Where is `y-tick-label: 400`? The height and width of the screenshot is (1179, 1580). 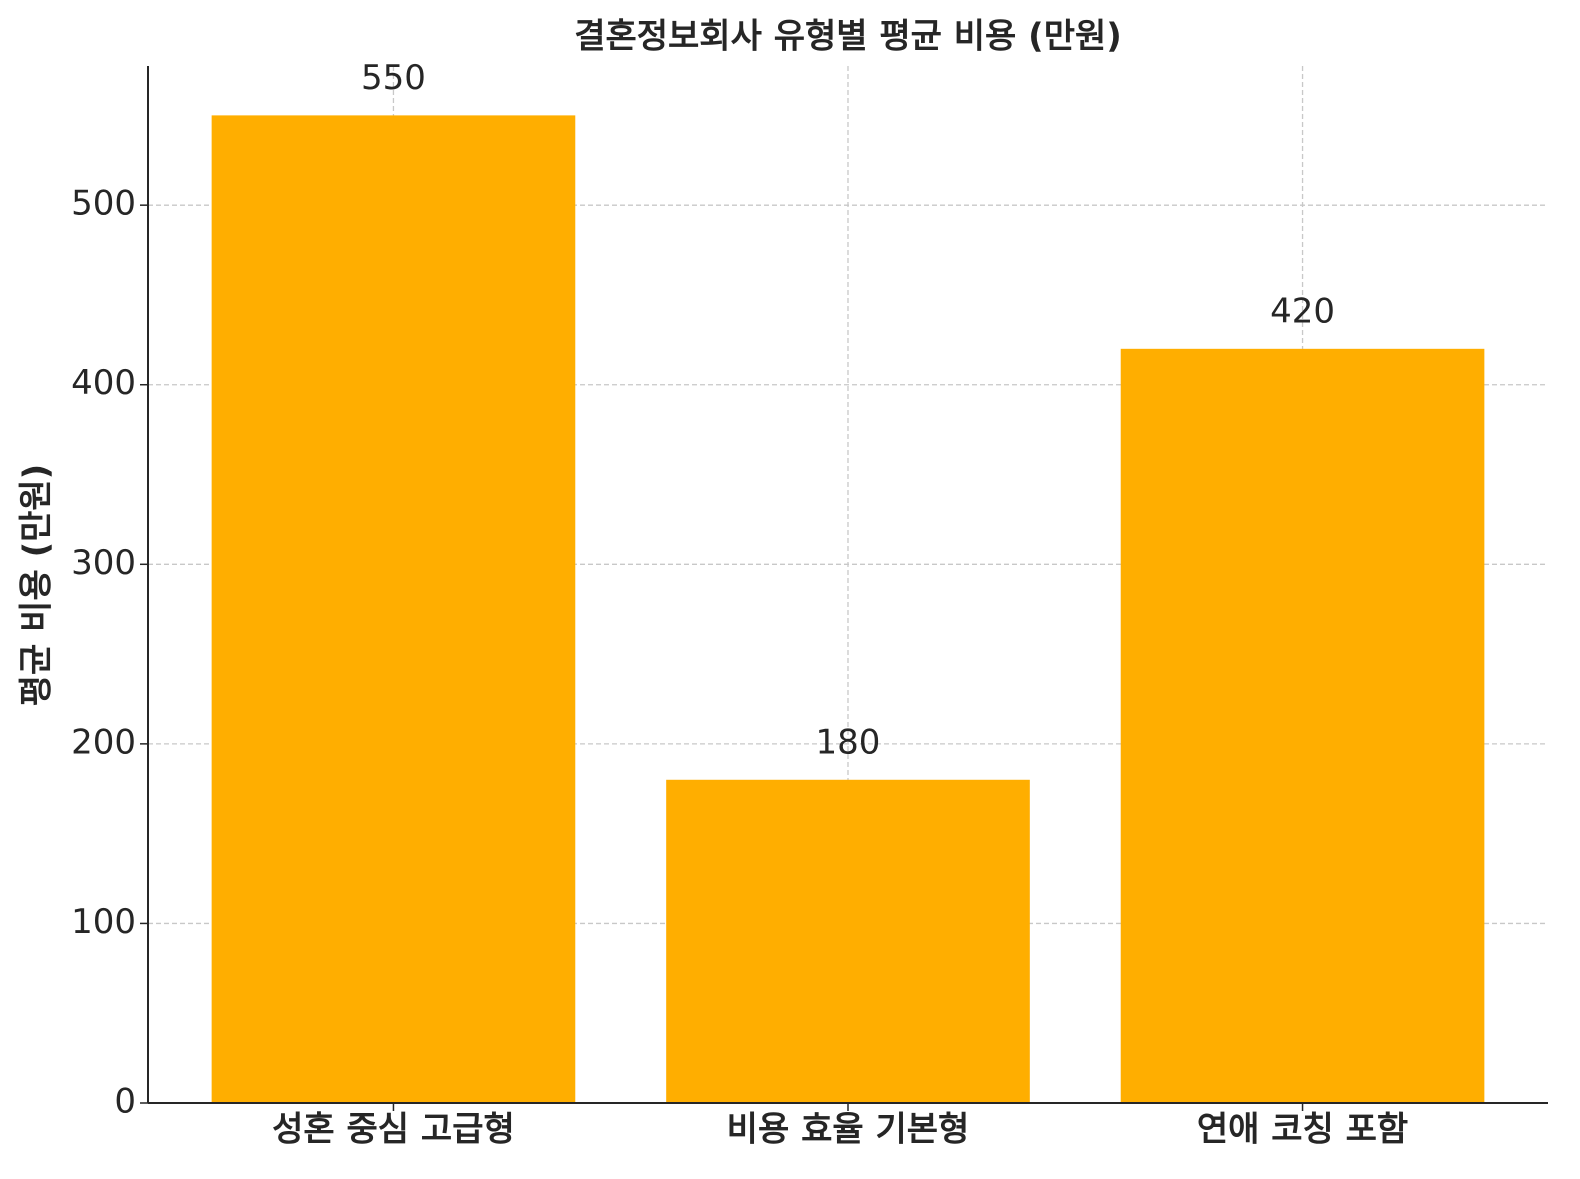
y-tick-label: 400 is located at coordinates (103, 383).